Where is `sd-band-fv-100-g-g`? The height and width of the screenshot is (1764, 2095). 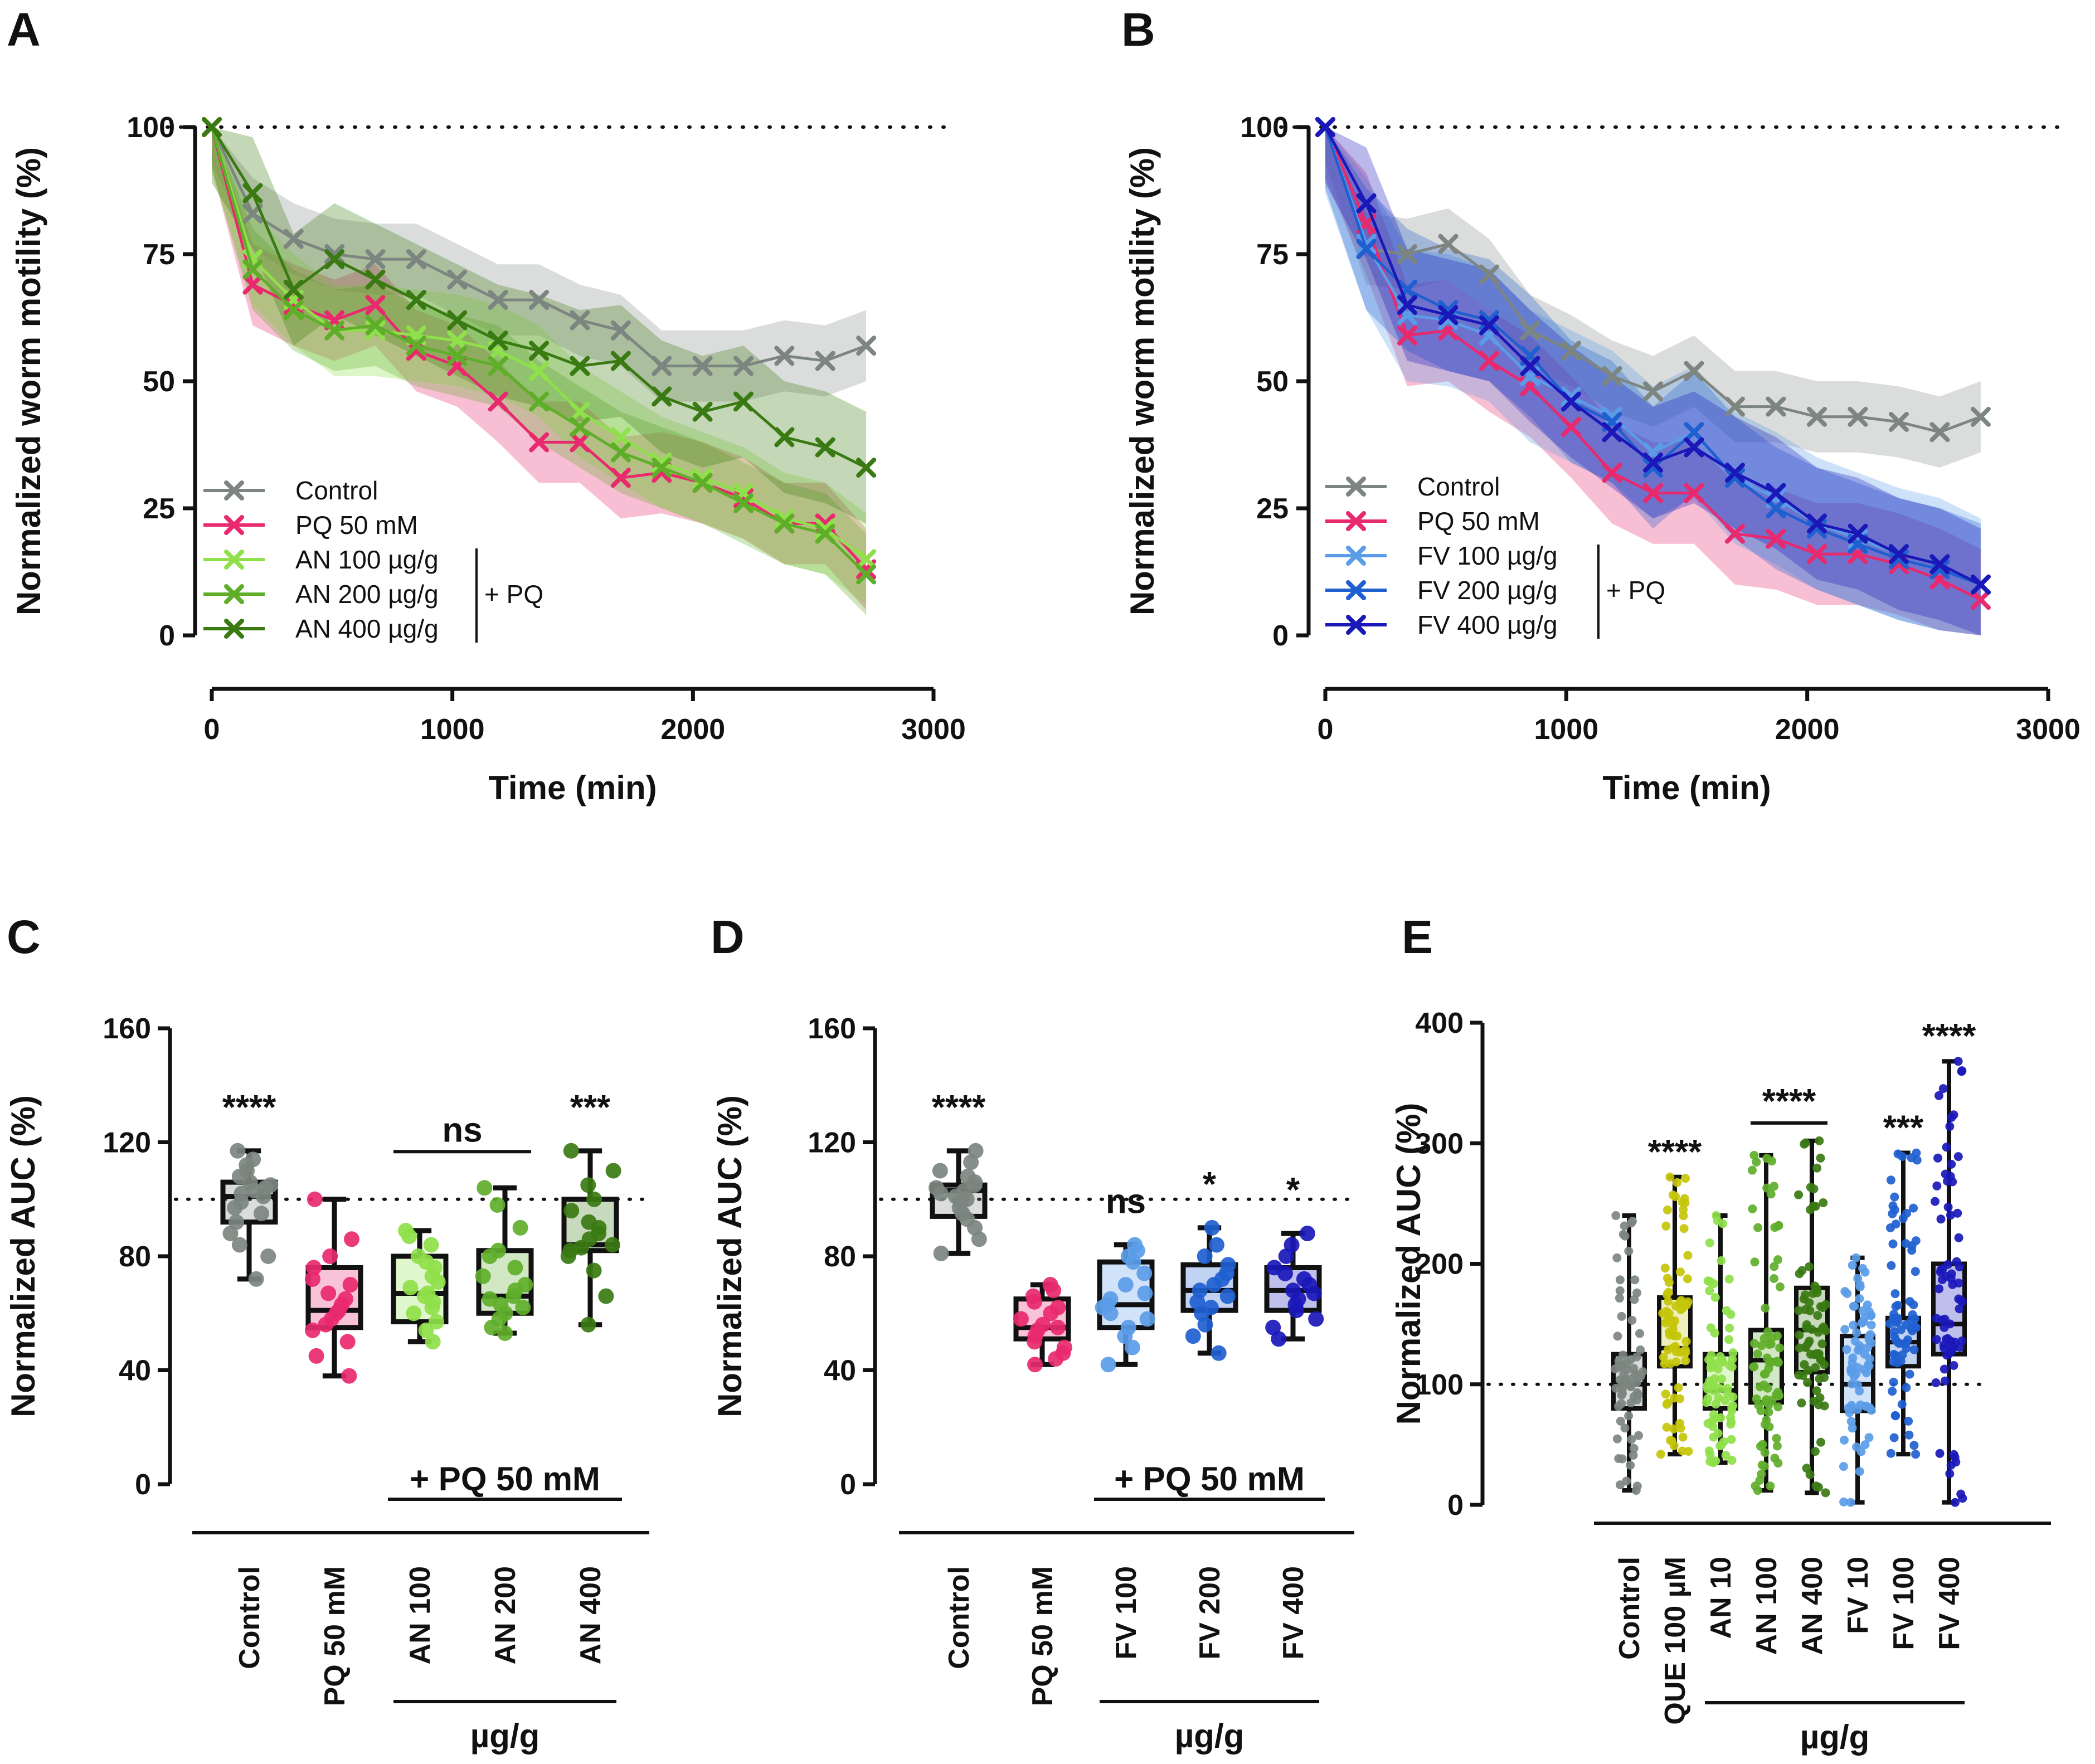
sd-band-fv-100-g-g is located at coordinates (1653, 381).